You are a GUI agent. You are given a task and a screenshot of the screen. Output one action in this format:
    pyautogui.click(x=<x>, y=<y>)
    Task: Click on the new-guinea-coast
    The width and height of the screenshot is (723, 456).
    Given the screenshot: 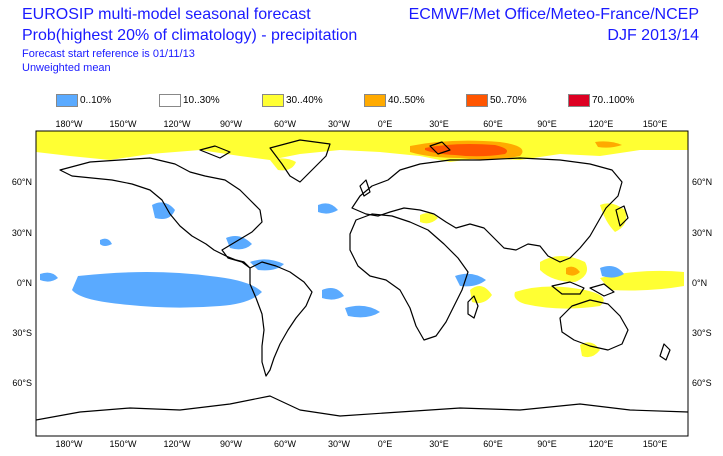 What is the action you would take?
    pyautogui.click(x=602, y=290)
    